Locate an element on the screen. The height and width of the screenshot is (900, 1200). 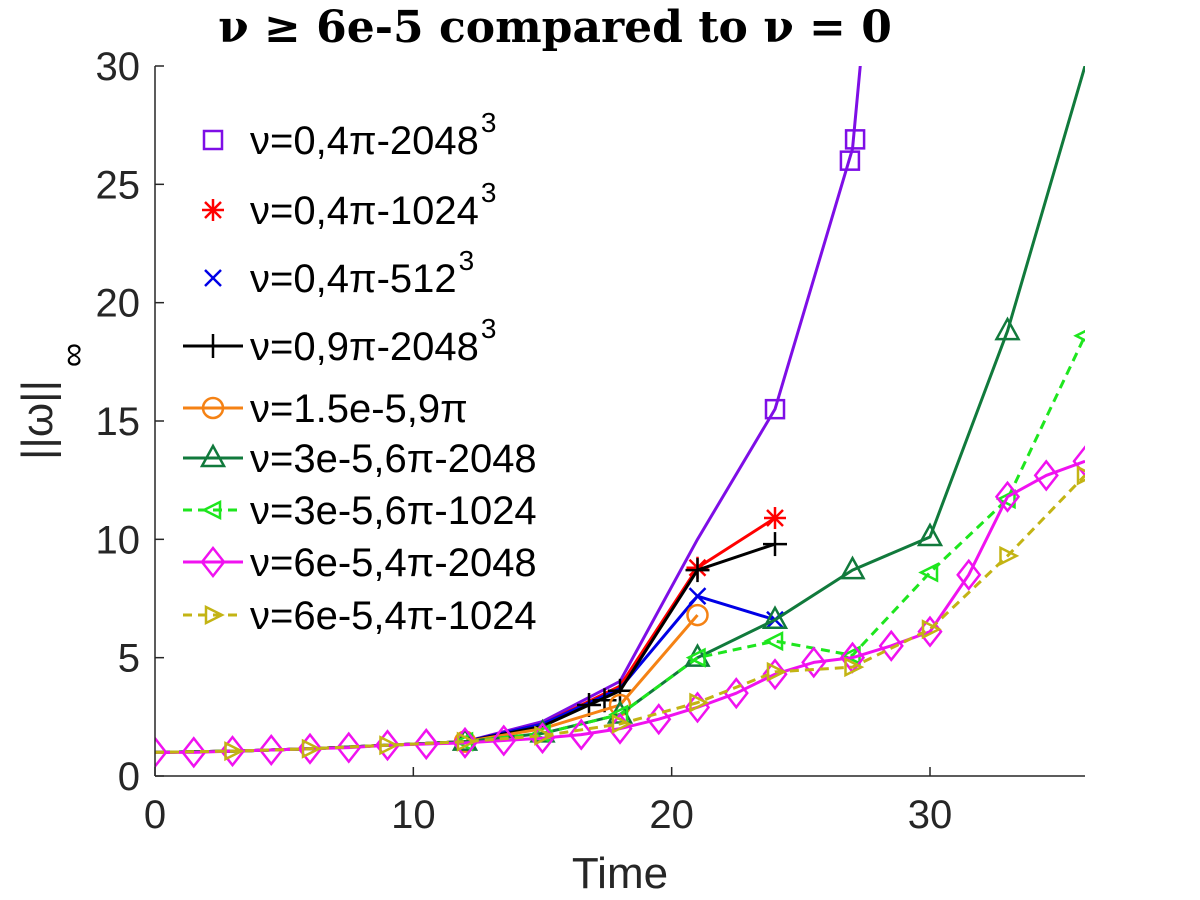
x-axis-label: Time is located at coordinates (620, 873).